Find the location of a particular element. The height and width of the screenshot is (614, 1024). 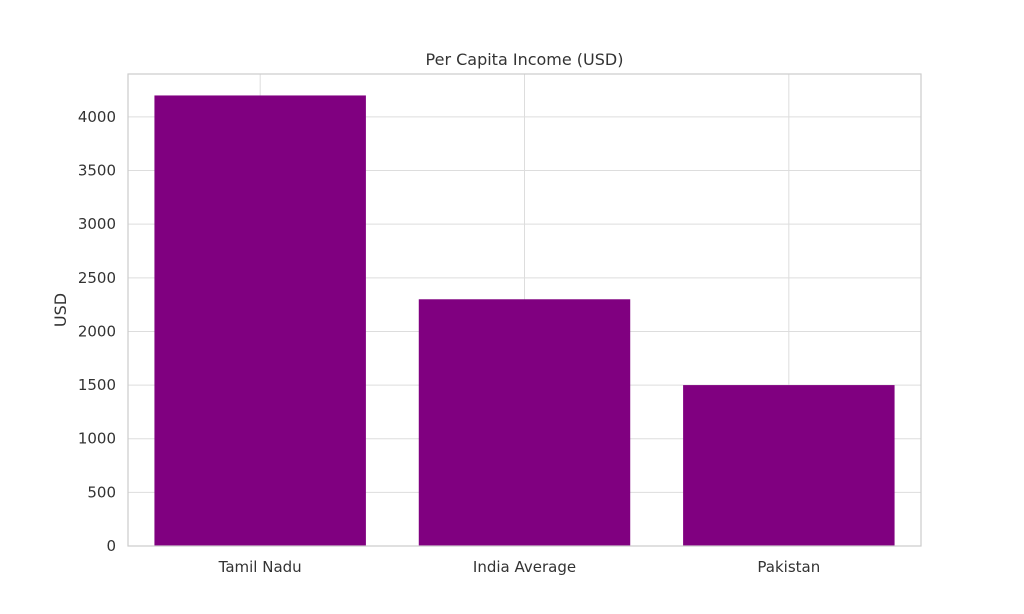

y-tick-label: 2500 is located at coordinates (97, 278).